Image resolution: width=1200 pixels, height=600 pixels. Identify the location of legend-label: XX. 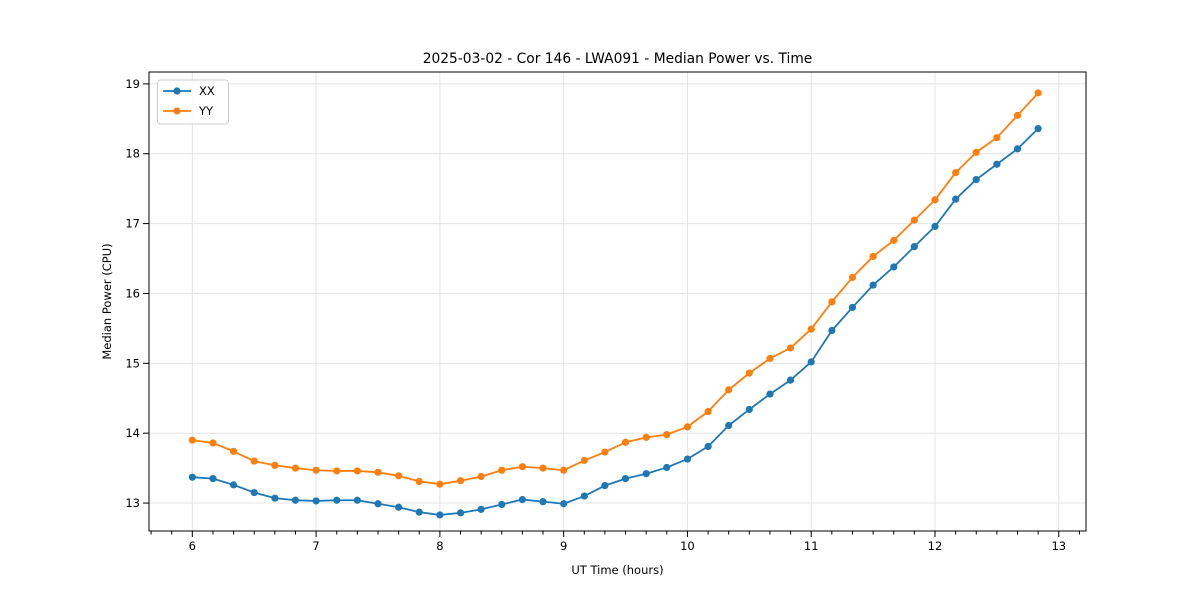
(207, 91).